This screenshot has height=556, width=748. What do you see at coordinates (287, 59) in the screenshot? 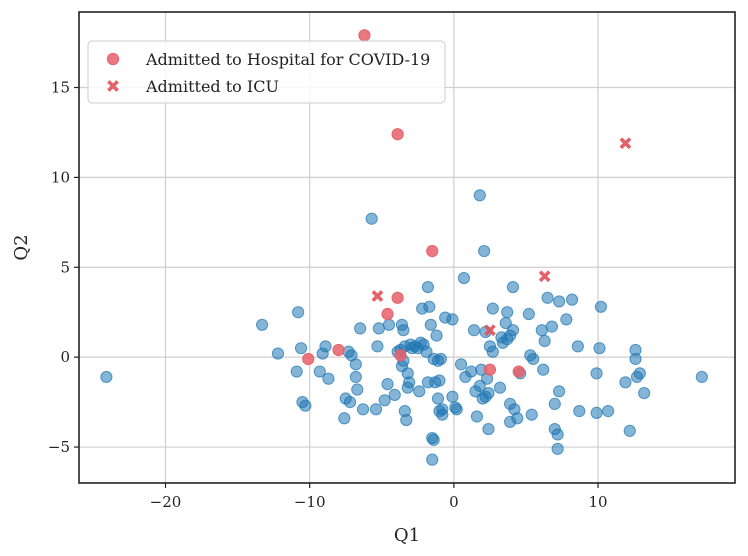
I see `legend-label-hospital: Admitted to Hospital for COVID-19` at bounding box center [287, 59].